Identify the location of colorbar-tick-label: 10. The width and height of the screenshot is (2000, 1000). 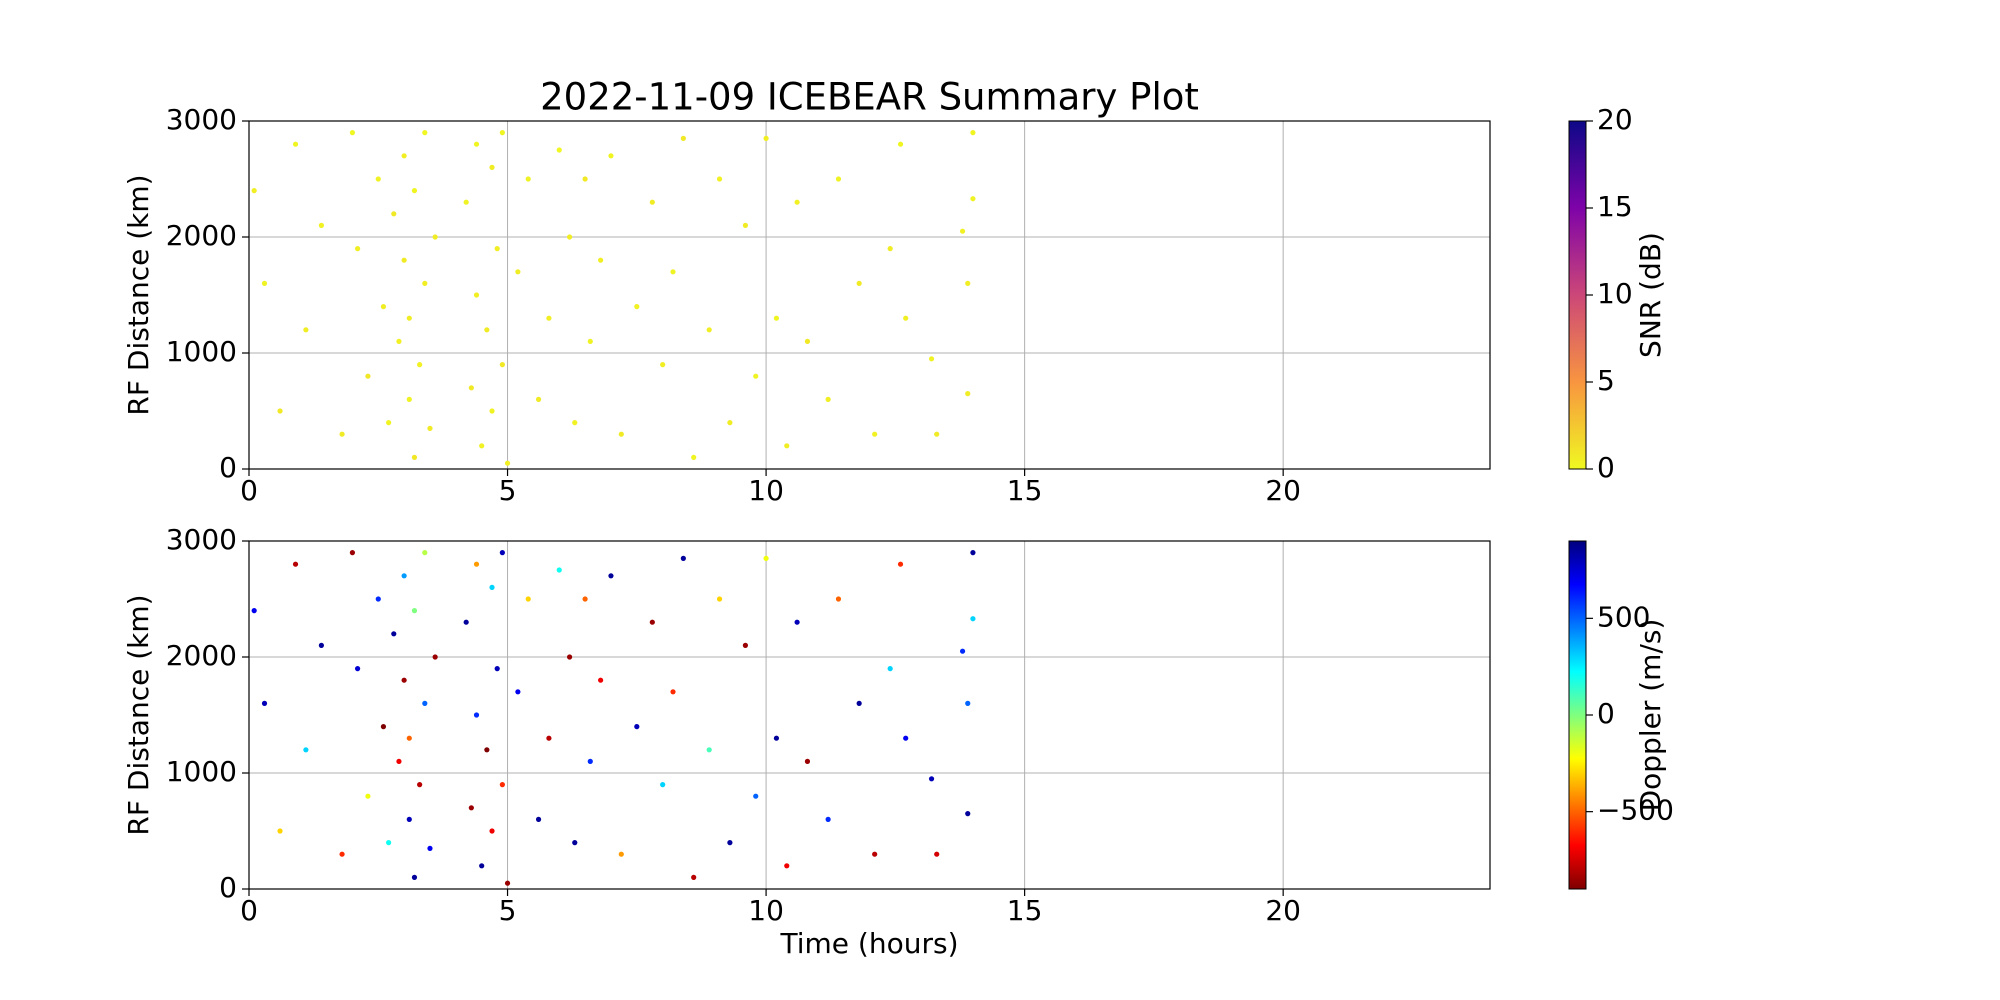
(1615, 293).